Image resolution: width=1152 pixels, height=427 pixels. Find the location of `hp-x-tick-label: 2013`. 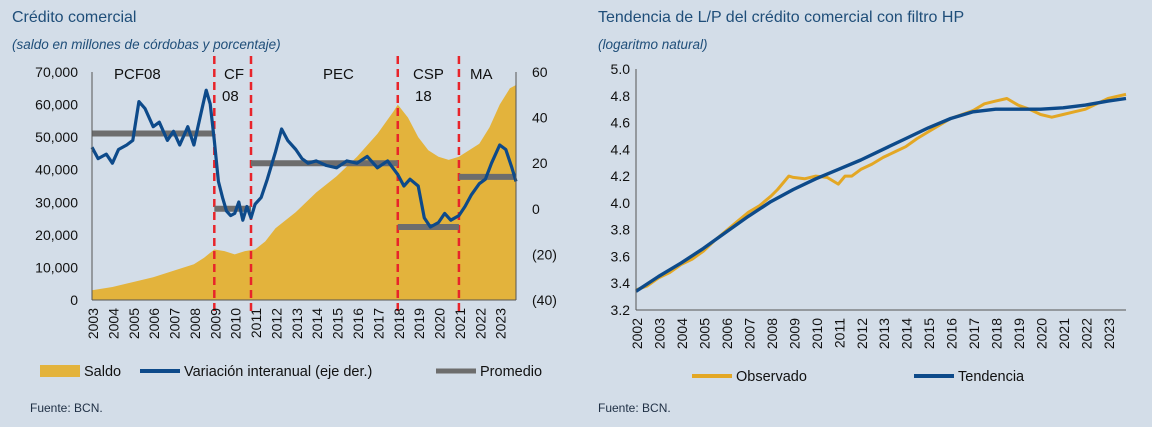

hp-x-tick-label: 2013 is located at coordinates (884, 333).